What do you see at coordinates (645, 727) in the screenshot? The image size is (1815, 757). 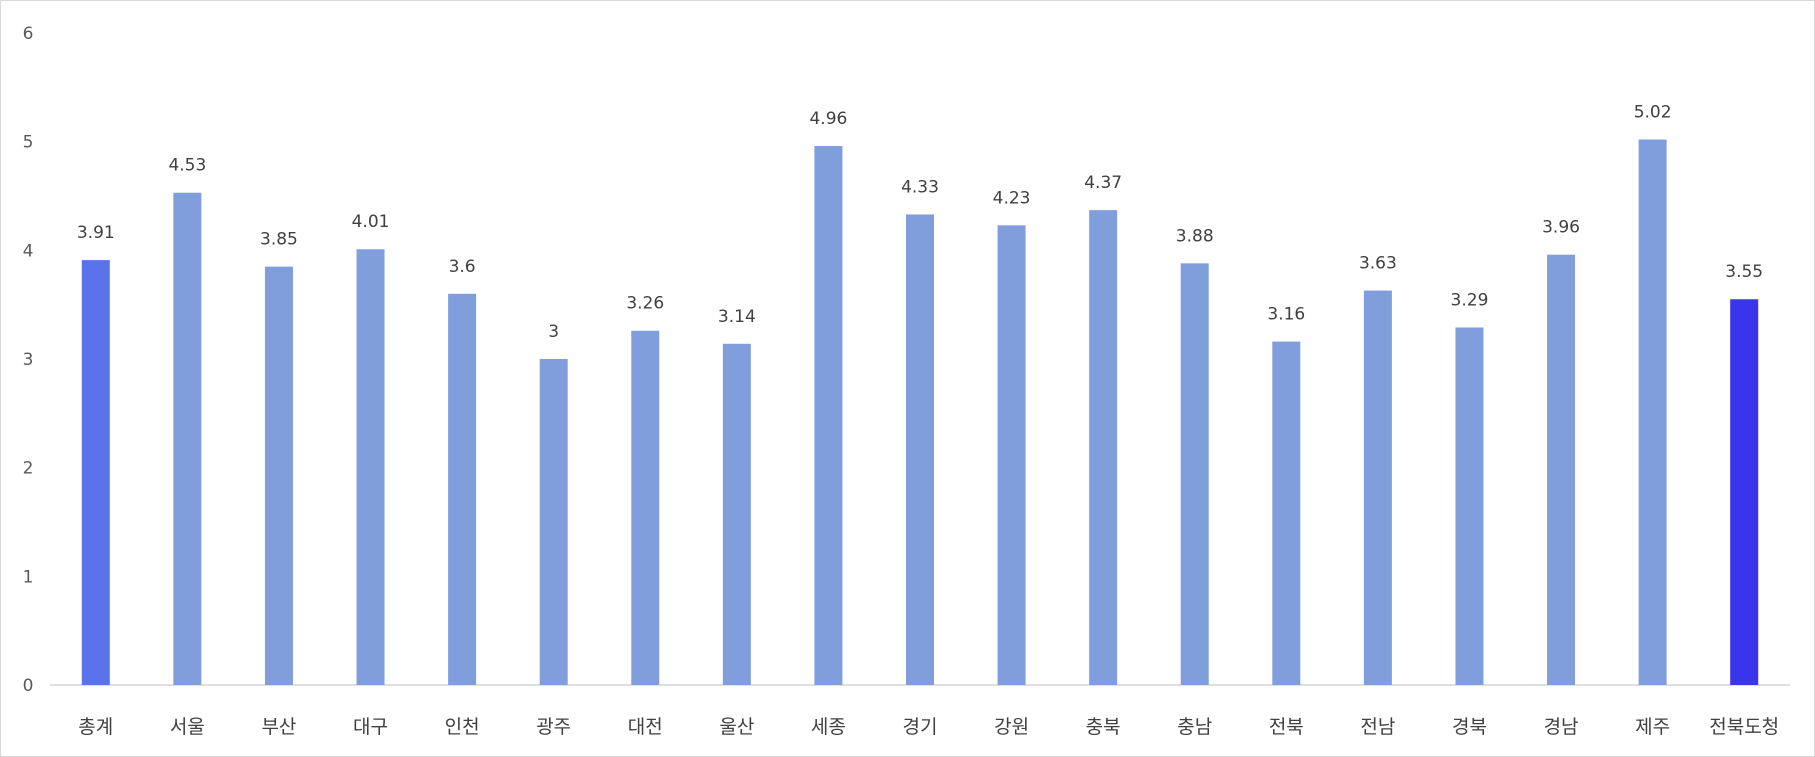 I see `category-label: 대전` at bounding box center [645, 727].